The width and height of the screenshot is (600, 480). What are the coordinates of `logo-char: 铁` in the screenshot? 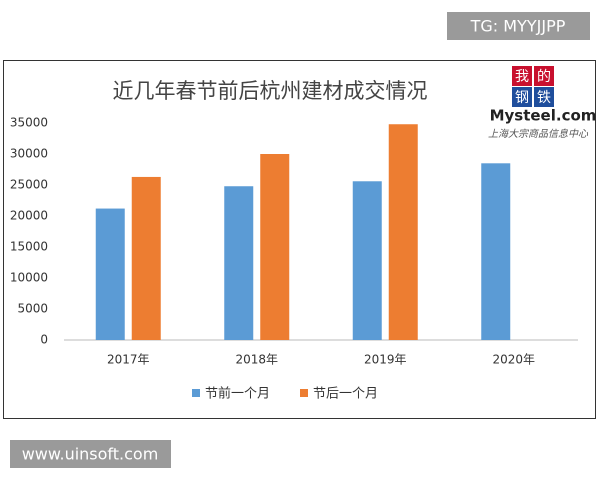 It's located at (544, 98).